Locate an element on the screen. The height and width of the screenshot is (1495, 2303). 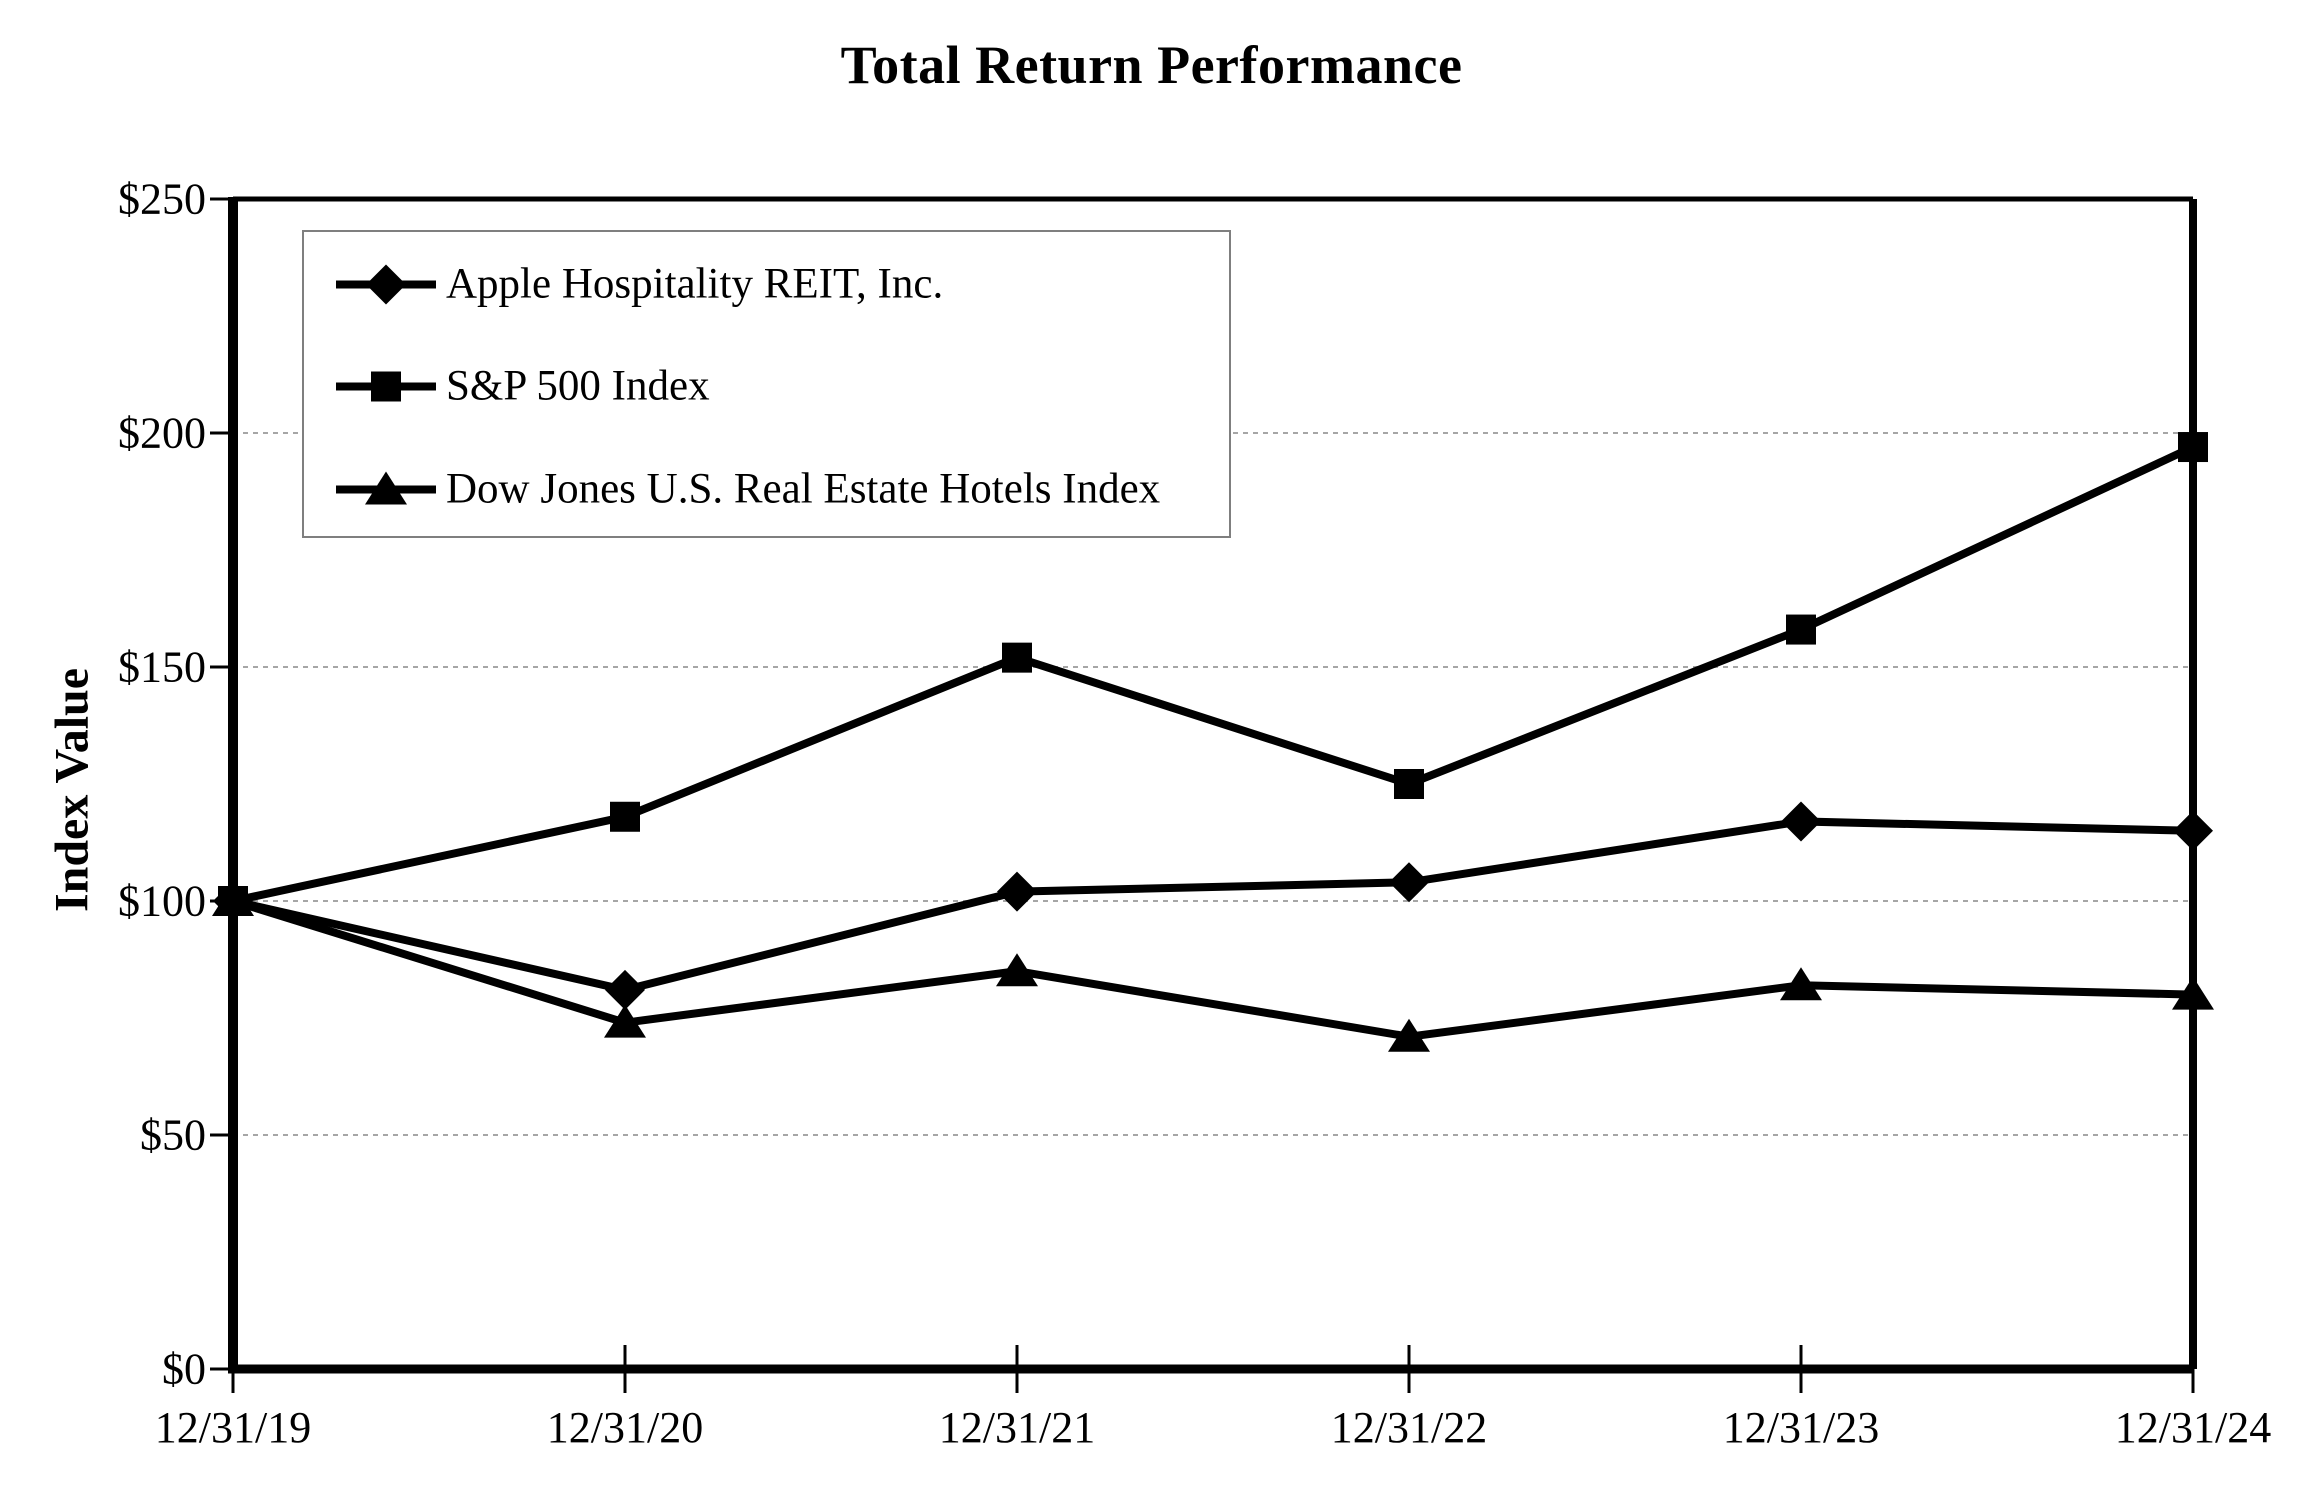
legend-entry-sp500: S&P 500 Index is located at coordinates (523, 386).